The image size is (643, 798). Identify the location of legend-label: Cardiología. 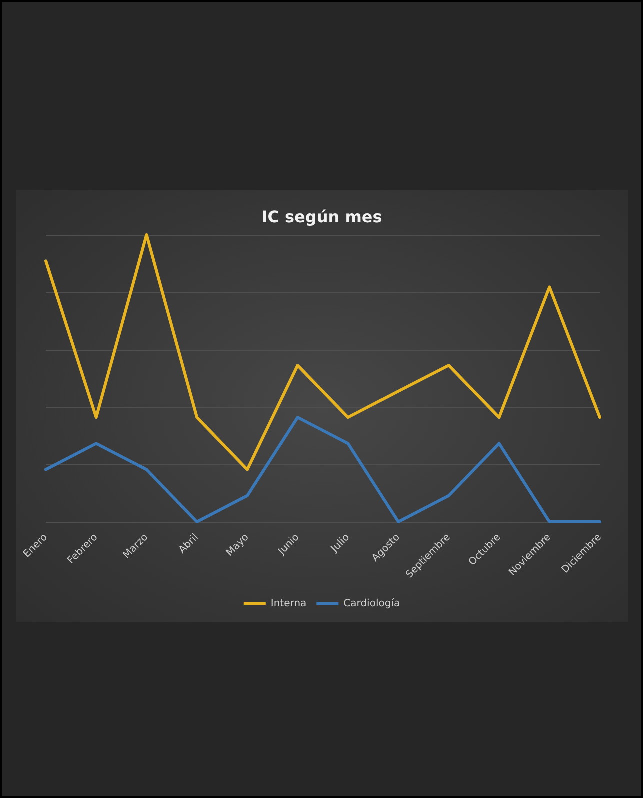
(372, 604).